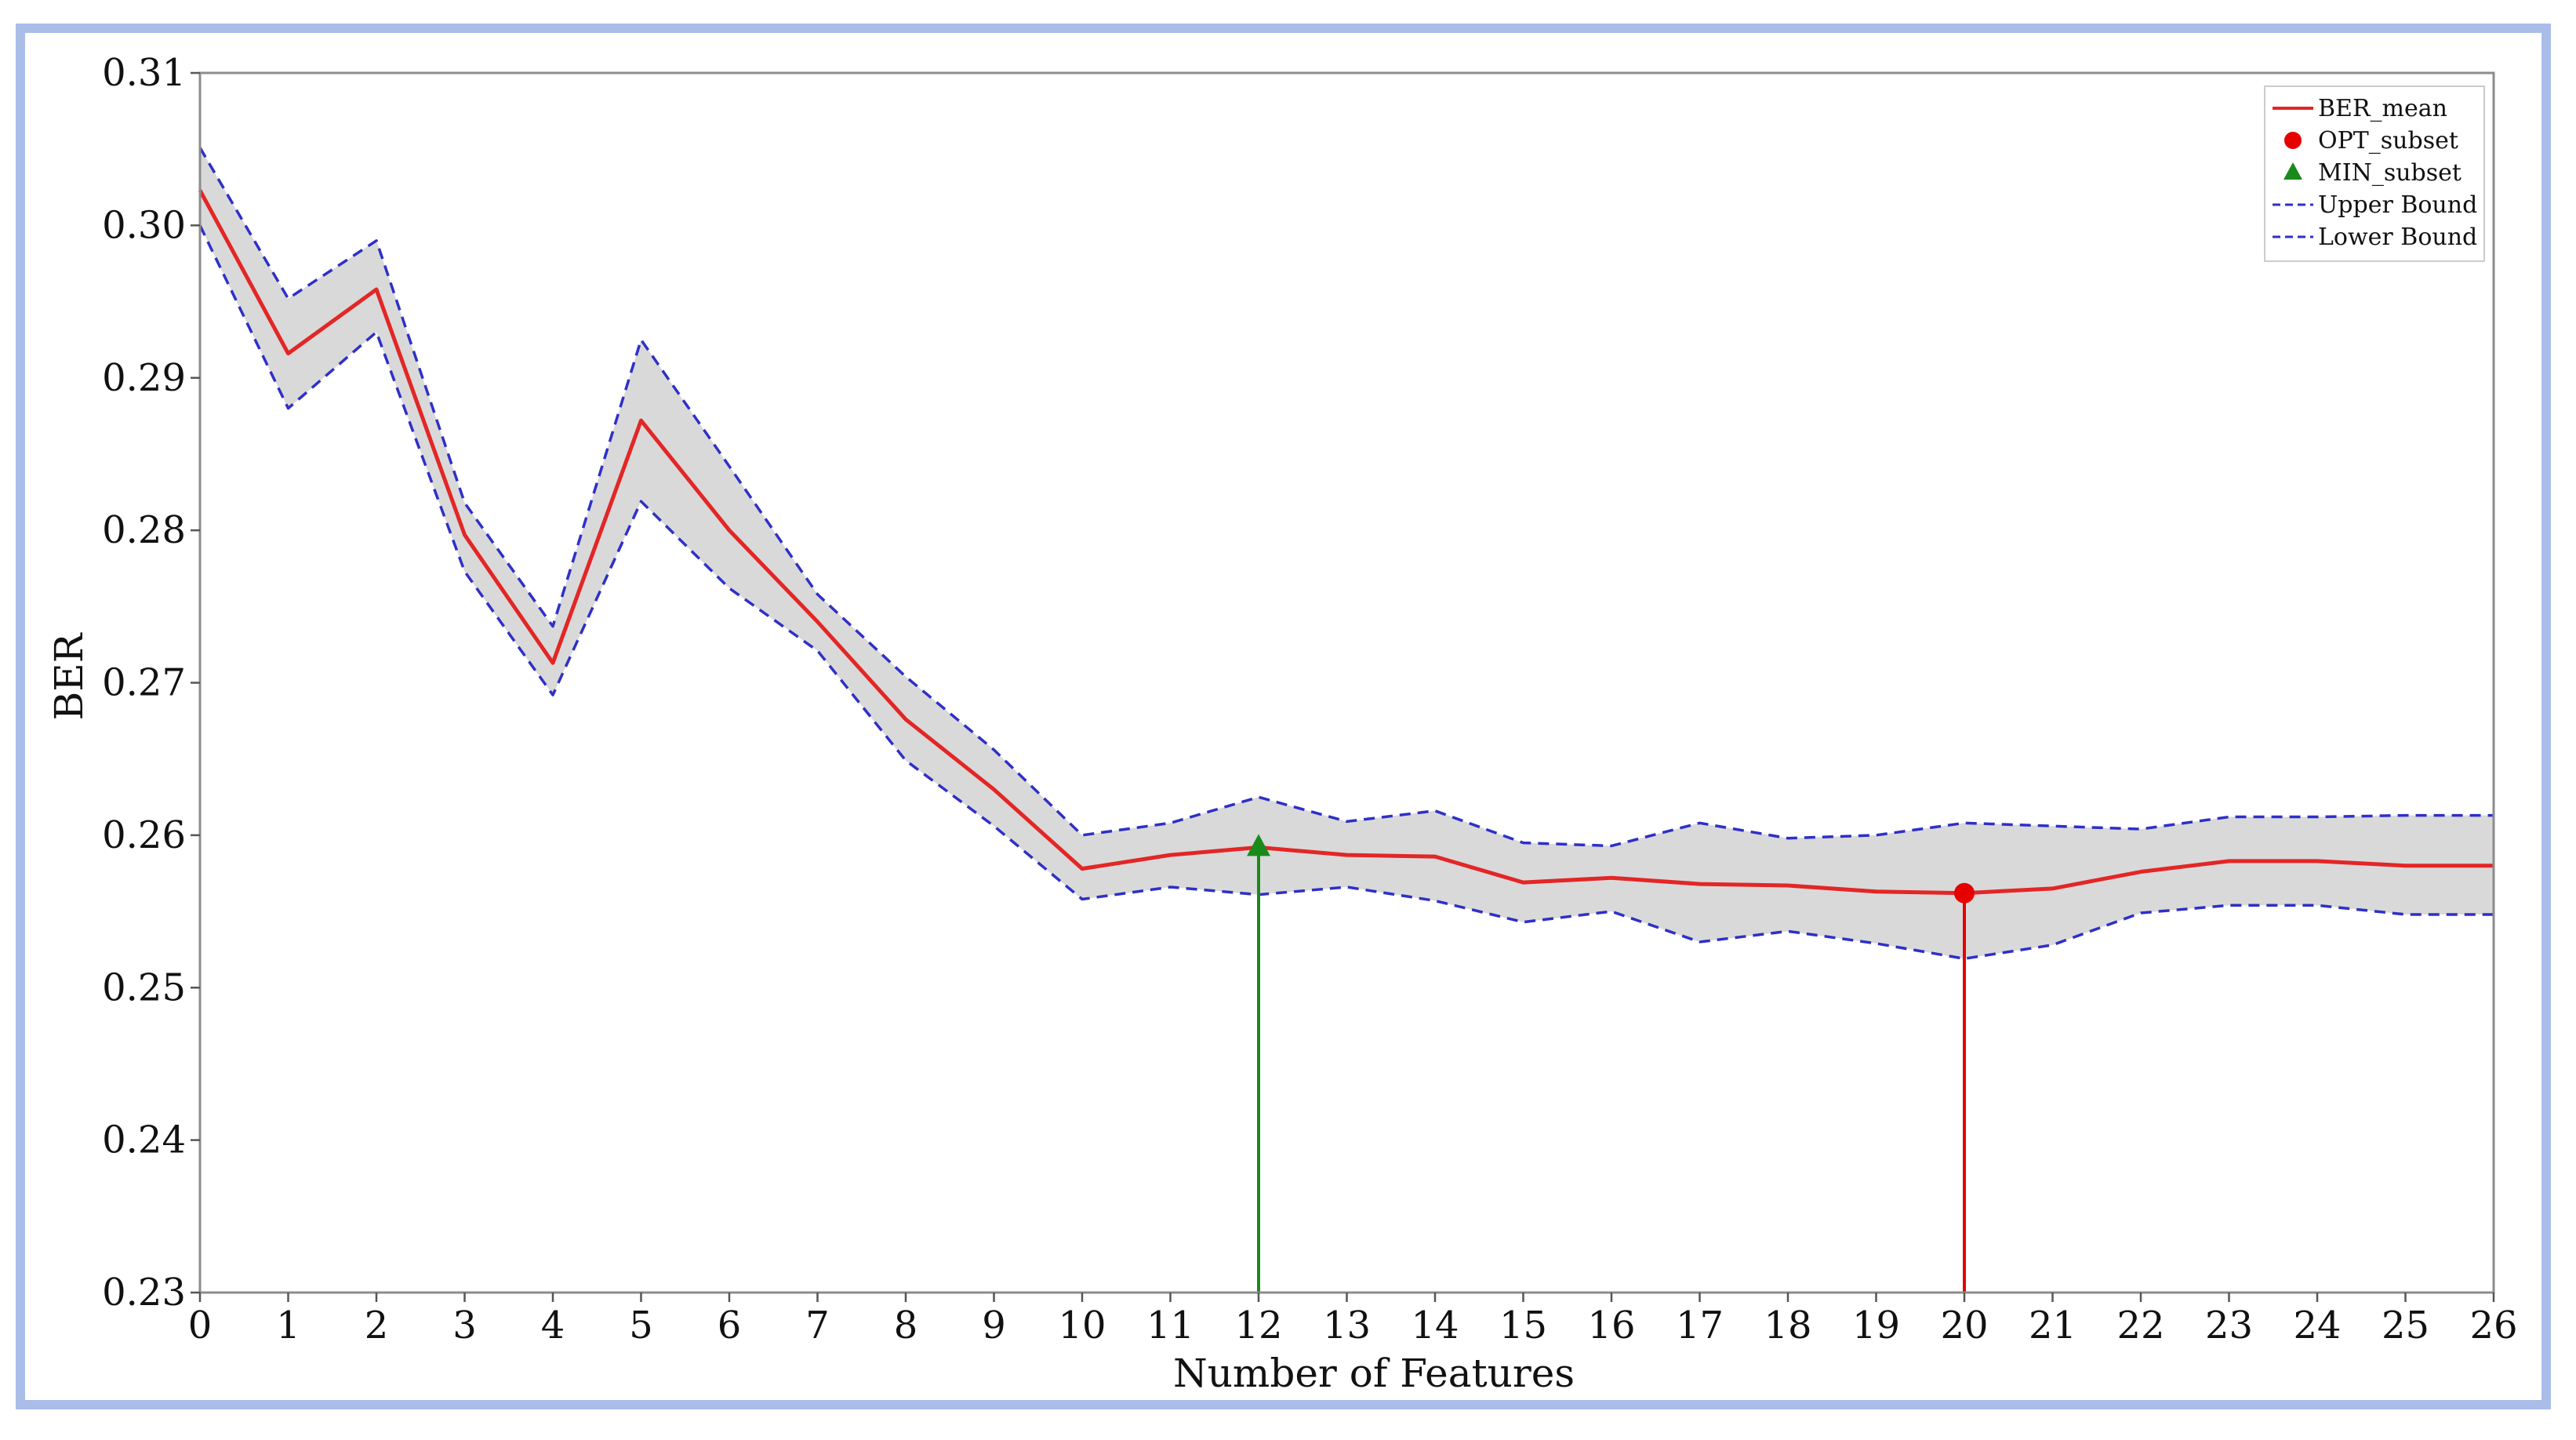  Describe the element at coordinates (817, 1325) in the screenshot. I see `x-tick-label: 7` at that location.